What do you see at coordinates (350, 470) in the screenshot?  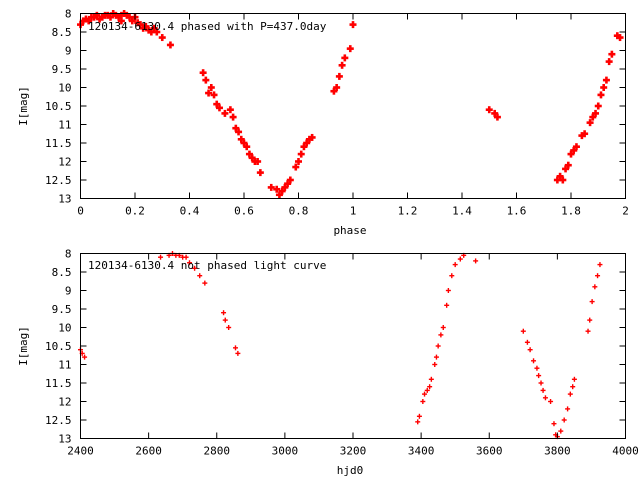 I see `unphased-x-axis-label: hjd0` at bounding box center [350, 470].